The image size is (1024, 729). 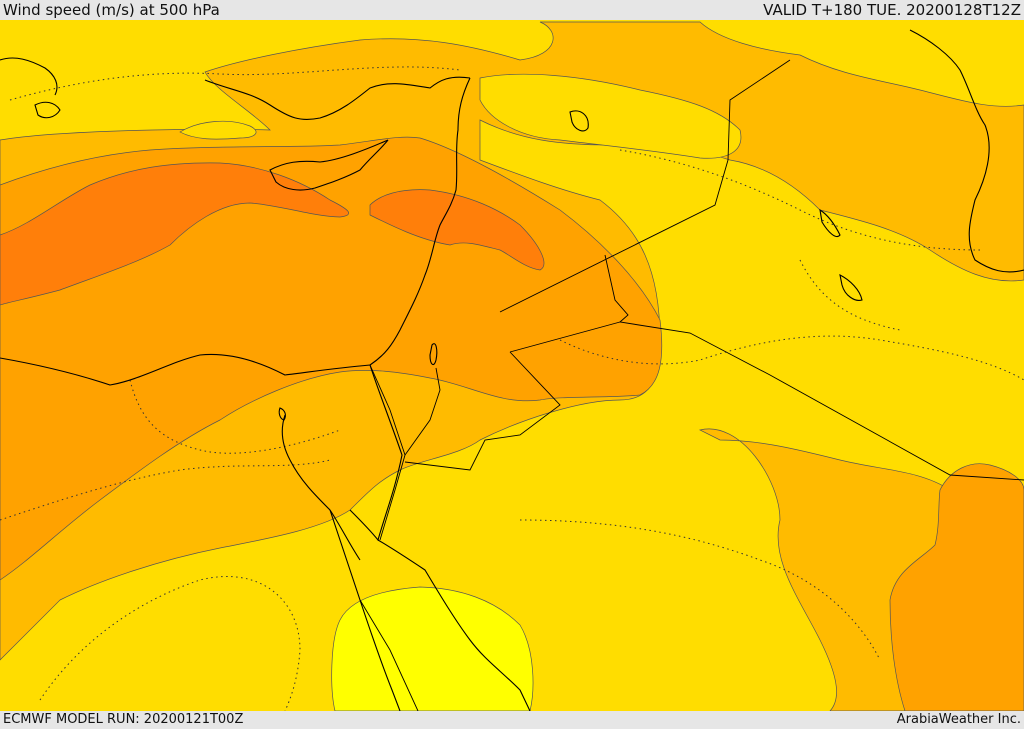 I want to click on valid-time: VALID T+180 TUE. 20200128T12Z, so click(x=892, y=10).